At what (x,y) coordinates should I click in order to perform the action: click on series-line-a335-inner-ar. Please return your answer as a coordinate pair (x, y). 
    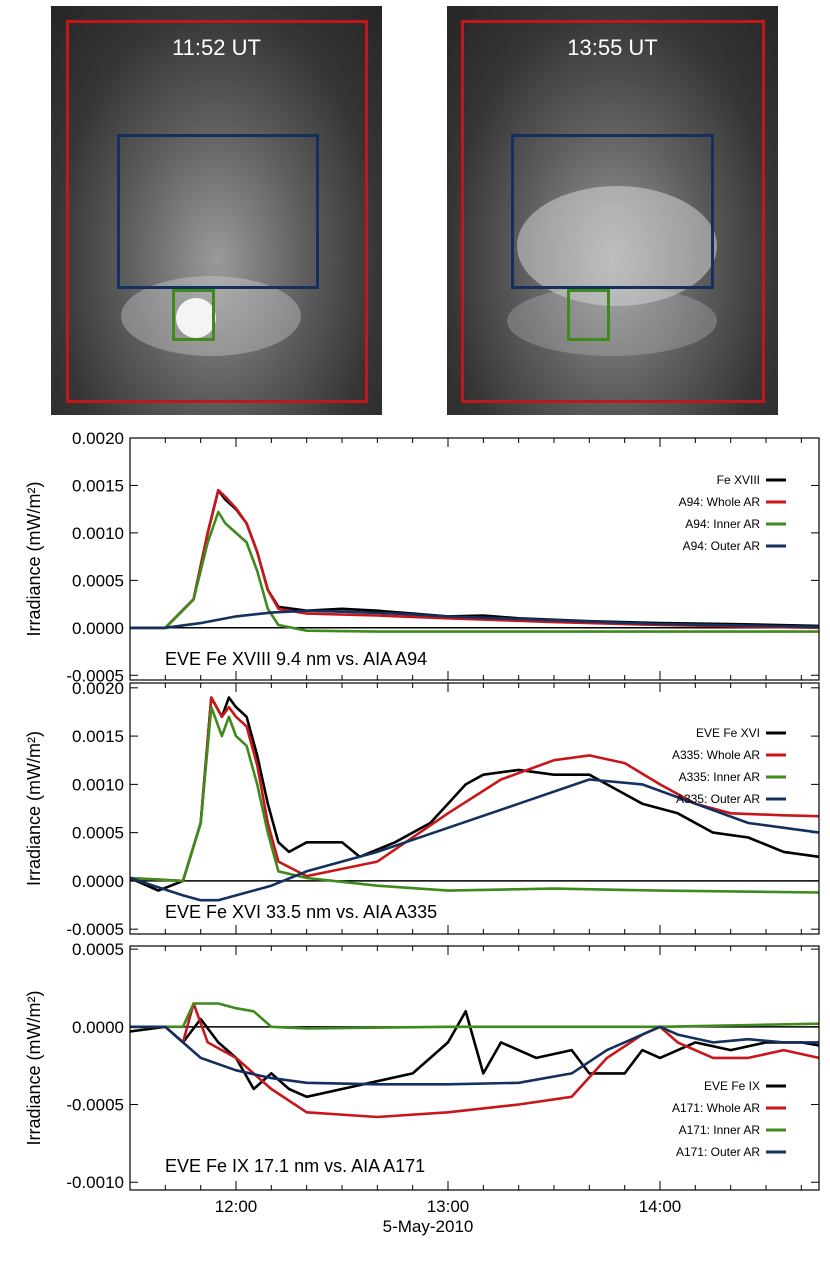
    Looking at the image, I should click on (474, 799).